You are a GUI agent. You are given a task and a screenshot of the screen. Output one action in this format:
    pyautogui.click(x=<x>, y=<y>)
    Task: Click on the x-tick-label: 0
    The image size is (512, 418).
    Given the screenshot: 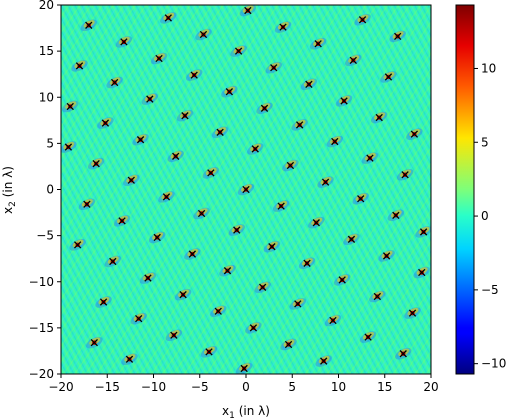 What is the action you would take?
    pyautogui.click(x=246, y=387)
    